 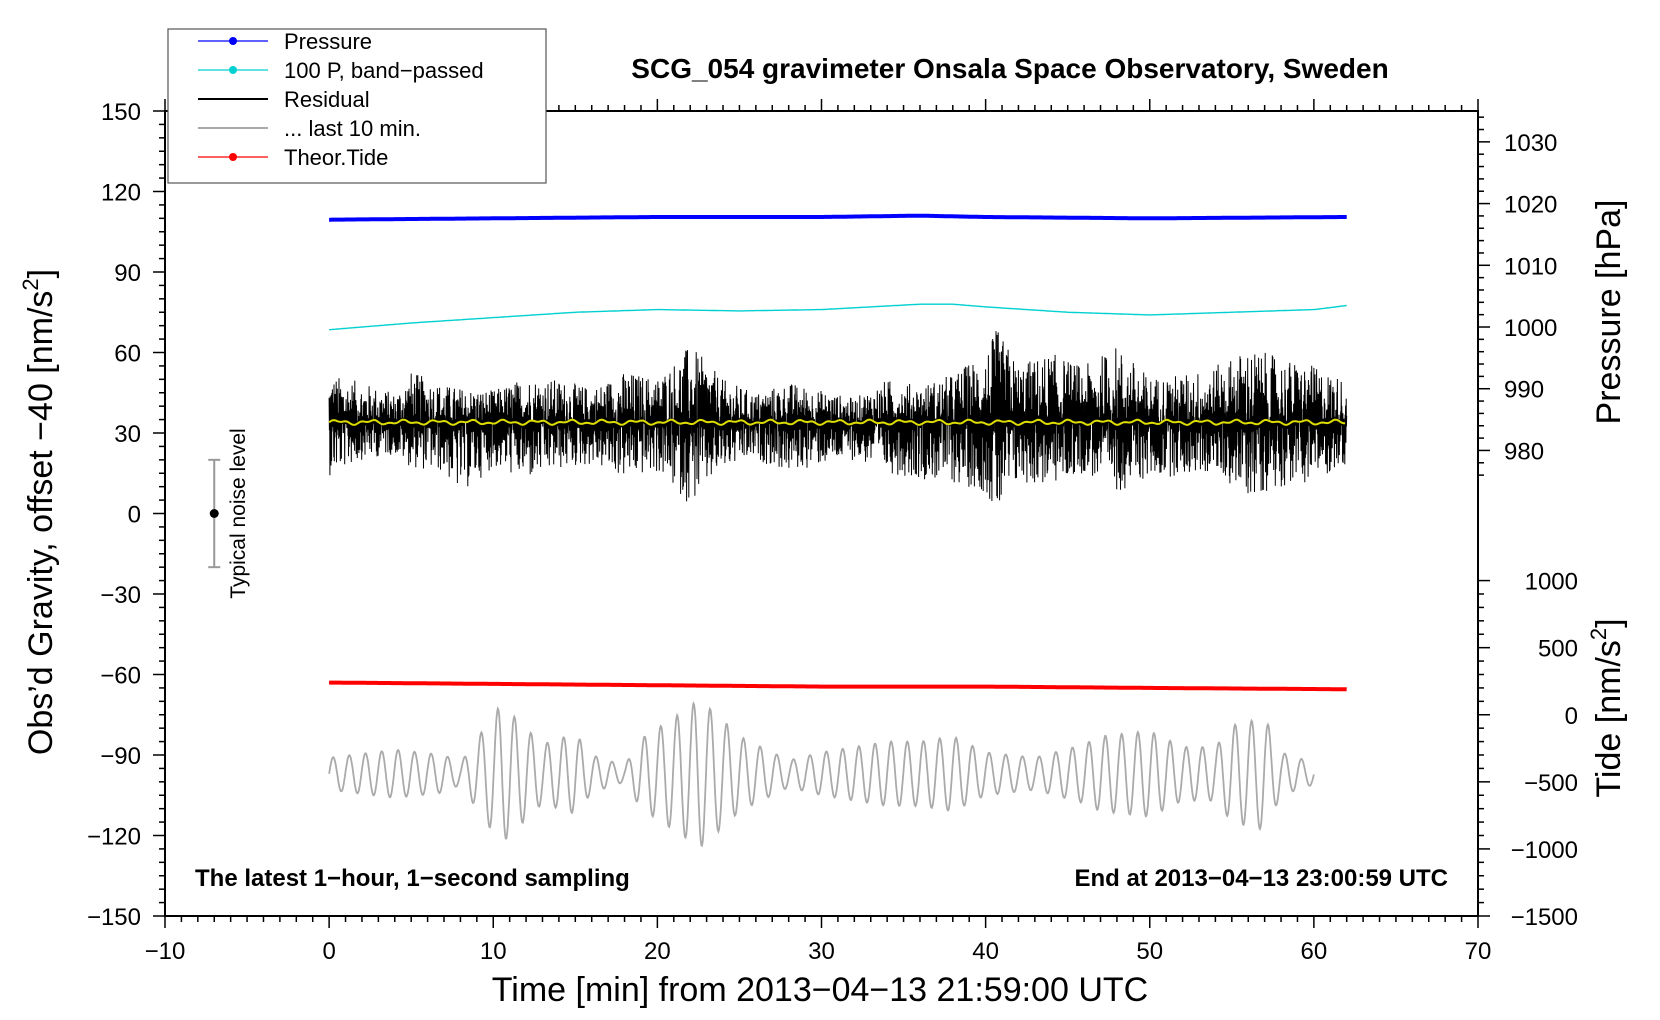 What do you see at coordinates (114, 837) in the screenshot?
I see `y-tick-label: −120` at bounding box center [114, 837].